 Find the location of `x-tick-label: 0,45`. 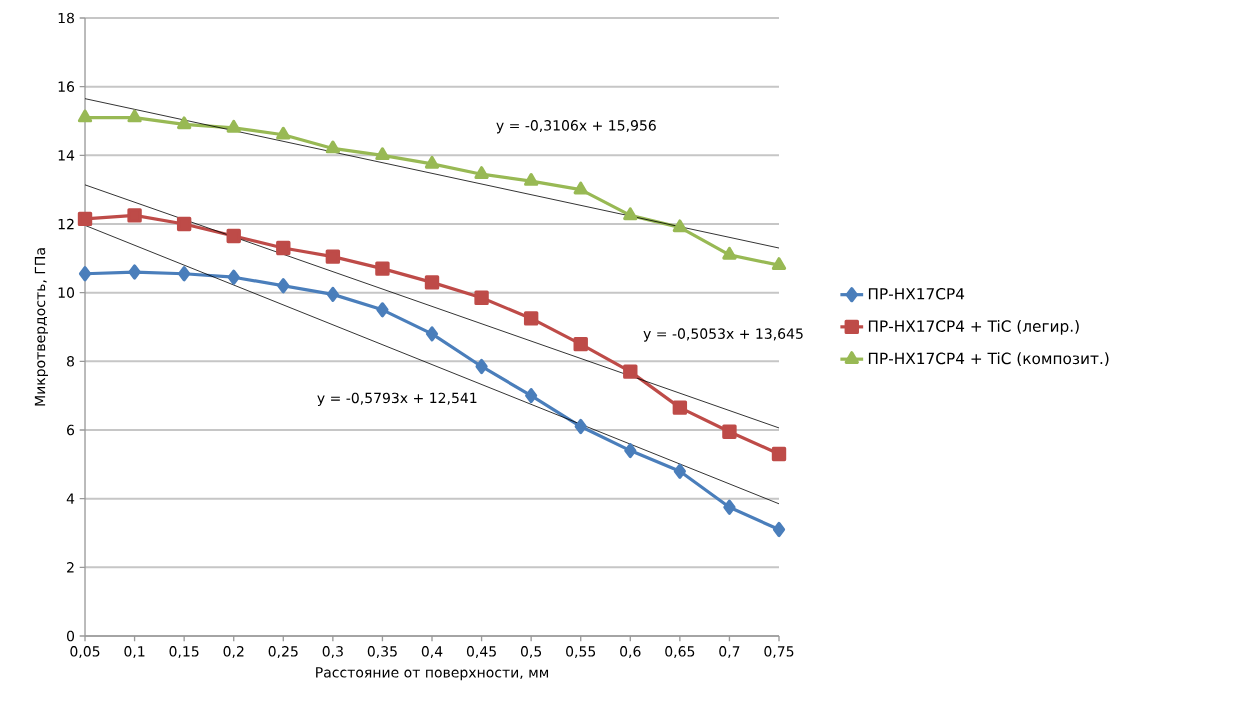

x-tick-label: 0,45 is located at coordinates (481, 652).